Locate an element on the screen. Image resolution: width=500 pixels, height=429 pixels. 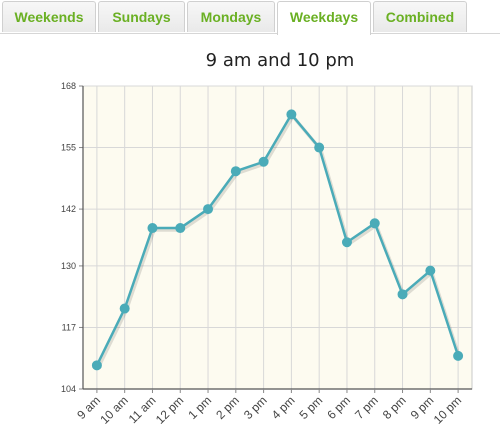
y-tick-label: 155 is located at coordinates (68, 148).